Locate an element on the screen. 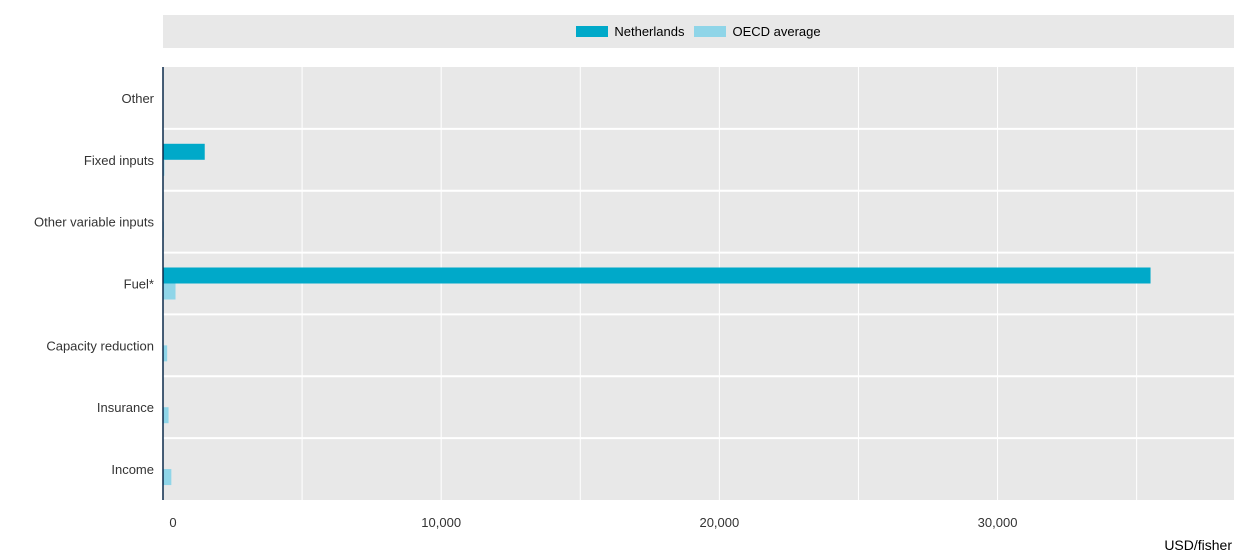 This screenshot has width=1234, height=555. legend-label-netherlands: Netherlands is located at coordinates (649, 31).